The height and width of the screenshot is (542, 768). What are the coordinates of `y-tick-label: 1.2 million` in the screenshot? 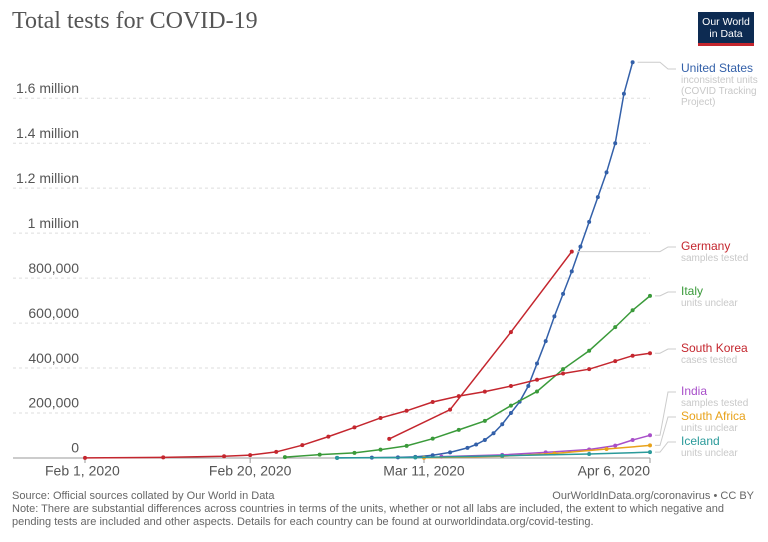 It's located at (47, 178).